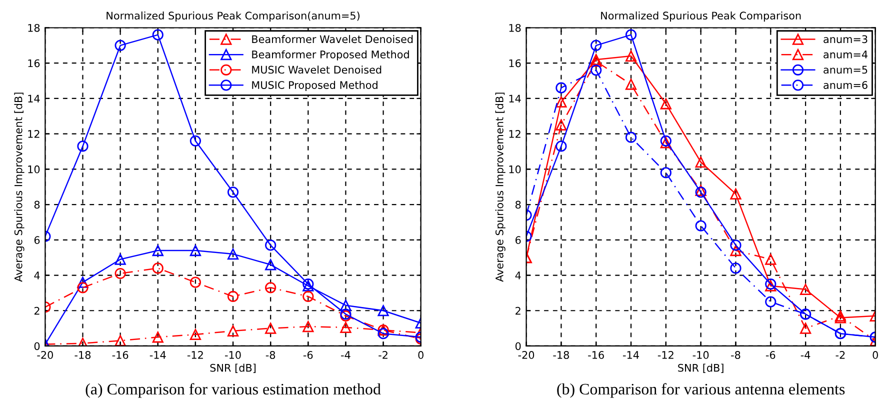  What do you see at coordinates (515, 28) in the screenshot?
I see `y-tick-label: 18` at bounding box center [515, 28].